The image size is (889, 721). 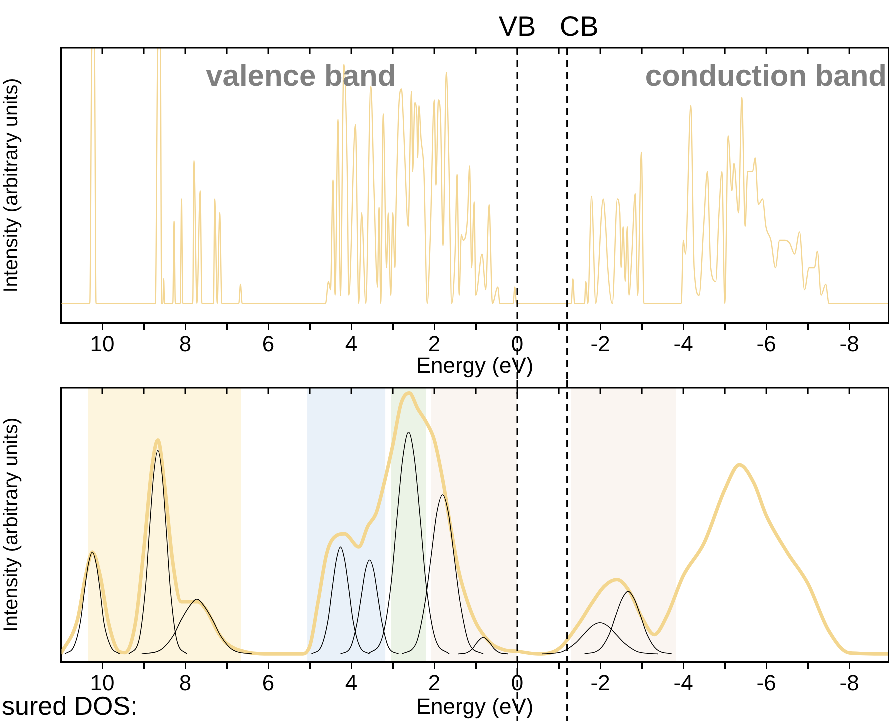 What do you see at coordinates (475, 706) in the screenshot?
I see `x-axis-title: Energy (eV)` at bounding box center [475, 706].